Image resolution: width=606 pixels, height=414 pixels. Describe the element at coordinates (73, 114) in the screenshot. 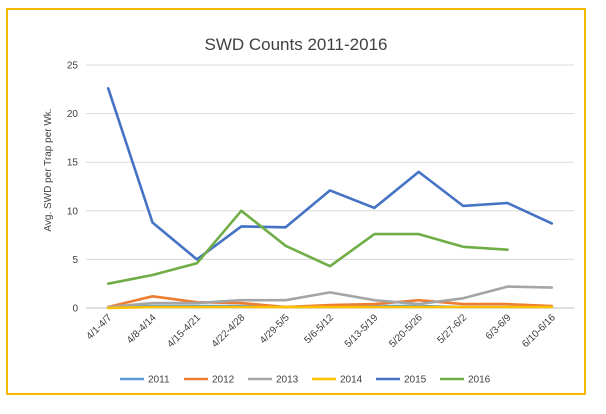

I see `y-tick-label: 20` at that location.